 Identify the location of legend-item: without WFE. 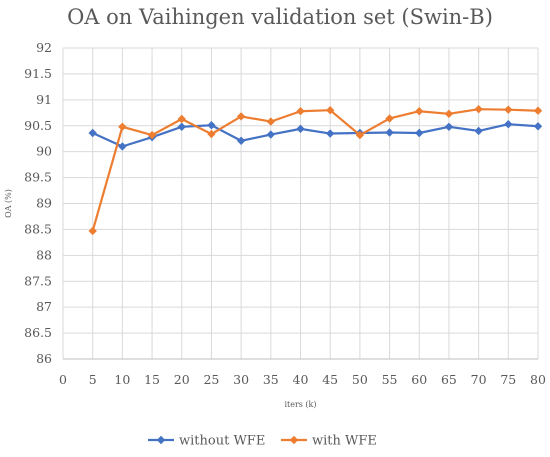
(206, 441).